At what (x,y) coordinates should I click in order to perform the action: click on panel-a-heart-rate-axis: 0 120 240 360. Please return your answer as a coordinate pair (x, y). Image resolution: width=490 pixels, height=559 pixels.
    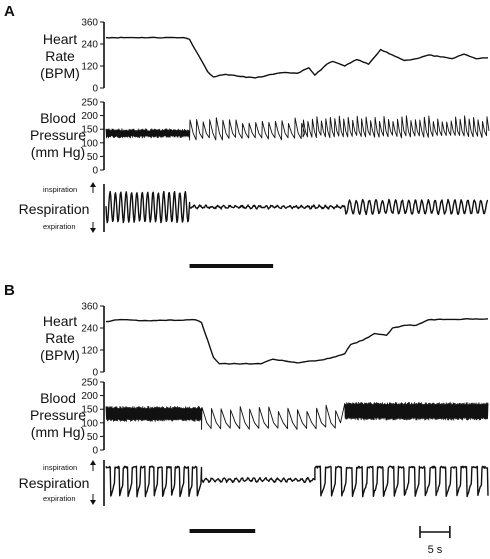
    Looking at the image, I should click on (93, 56).